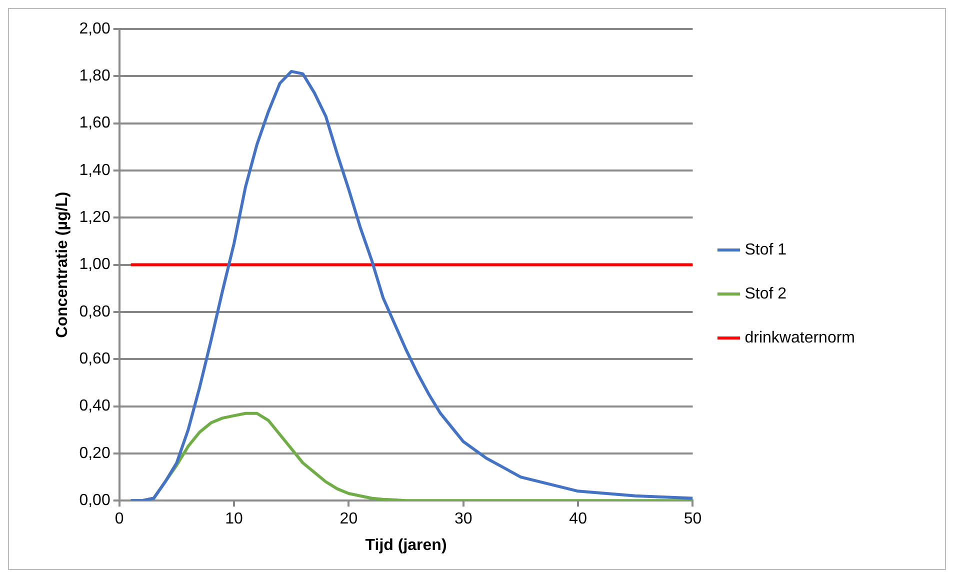 The image size is (954, 578). Describe the element at coordinates (94, 29) in the screenshot. I see `y-tick-label: 2,00` at that location.